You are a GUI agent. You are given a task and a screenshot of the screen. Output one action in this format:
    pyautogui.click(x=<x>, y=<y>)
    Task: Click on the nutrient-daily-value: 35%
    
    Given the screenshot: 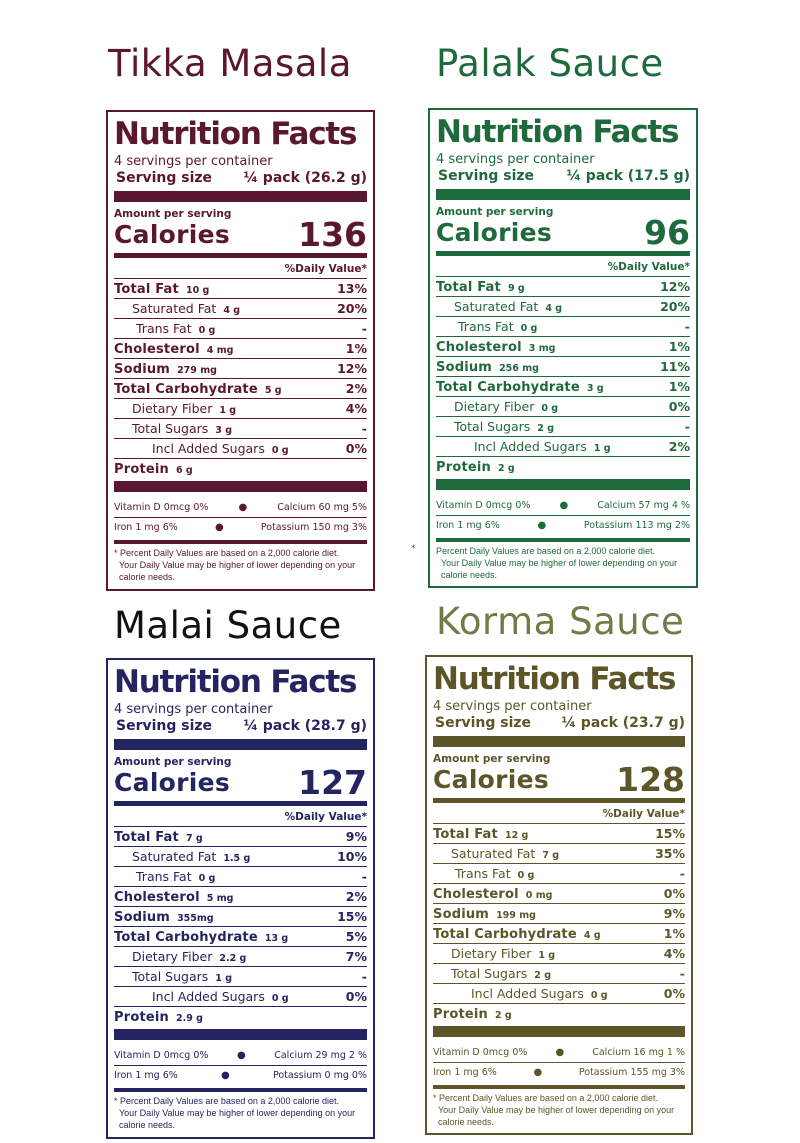 What is the action you would take?
    pyautogui.click(x=670, y=853)
    